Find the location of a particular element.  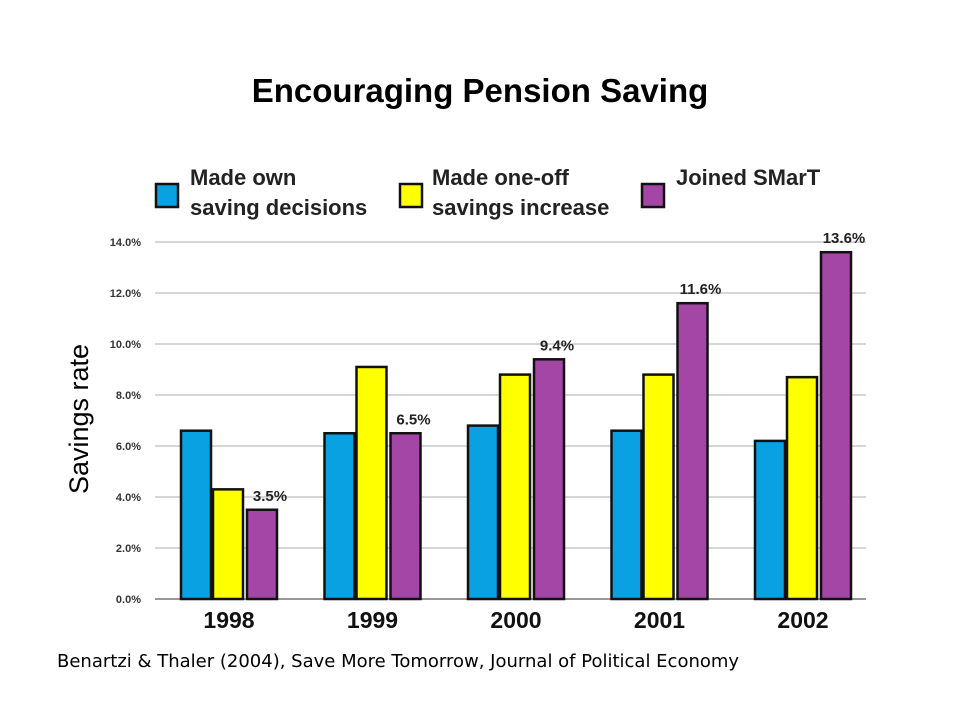

legend-label: Made one-off is located at coordinates (501, 177).